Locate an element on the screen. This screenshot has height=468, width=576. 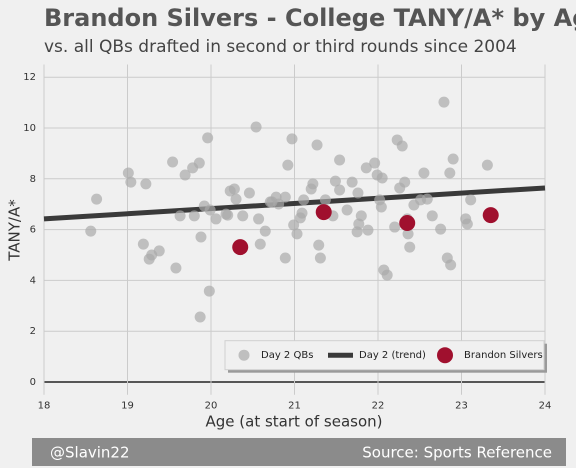
x-tick-label: 18 is located at coordinates (44, 406).